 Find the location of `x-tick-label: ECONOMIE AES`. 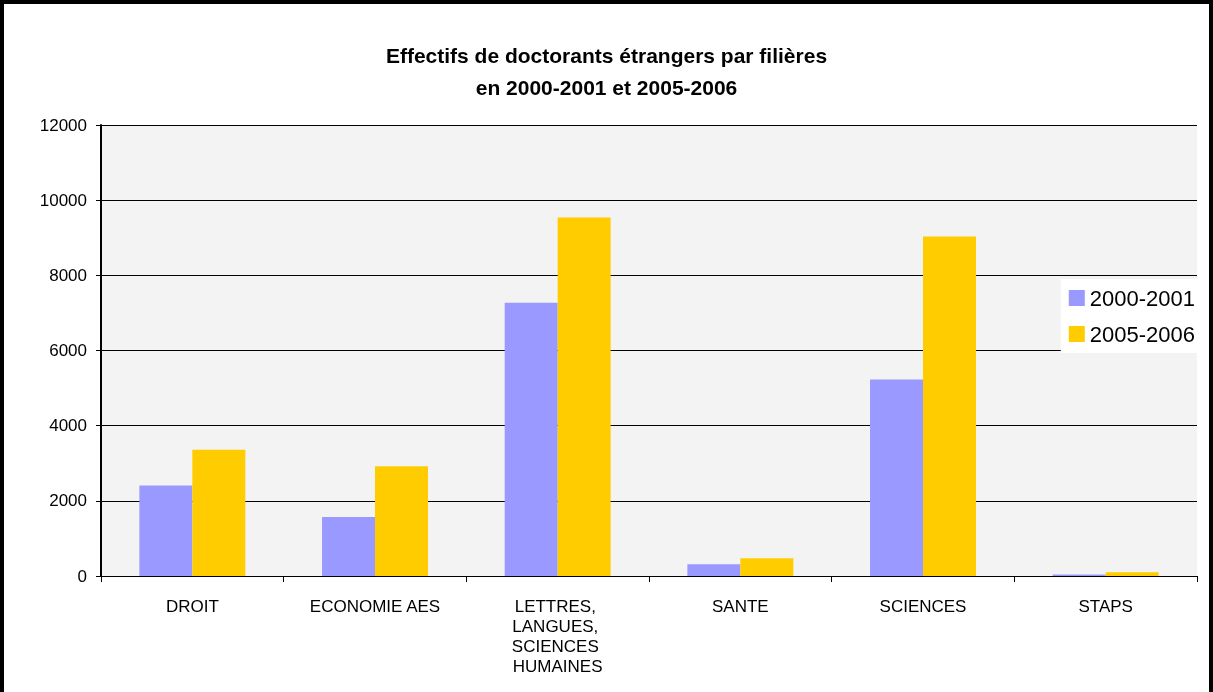

x-tick-label: ECONOMIE AES is located at coordinates (375, 606).